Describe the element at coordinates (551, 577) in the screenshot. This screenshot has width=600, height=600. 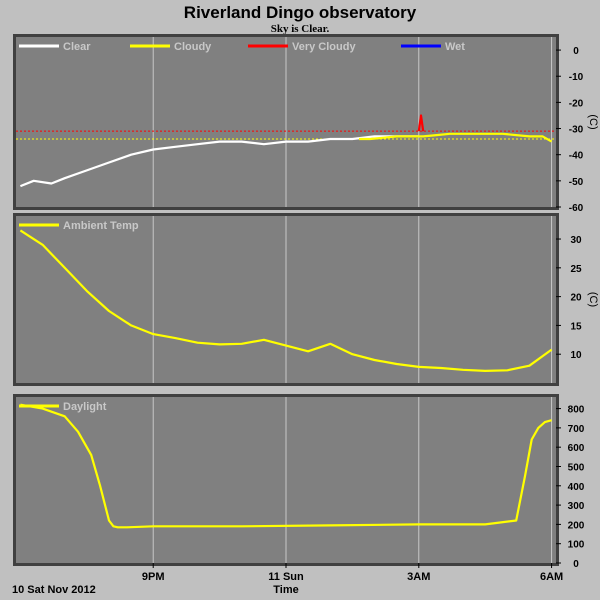
I see `x-tick-label: 6AM` at that location.